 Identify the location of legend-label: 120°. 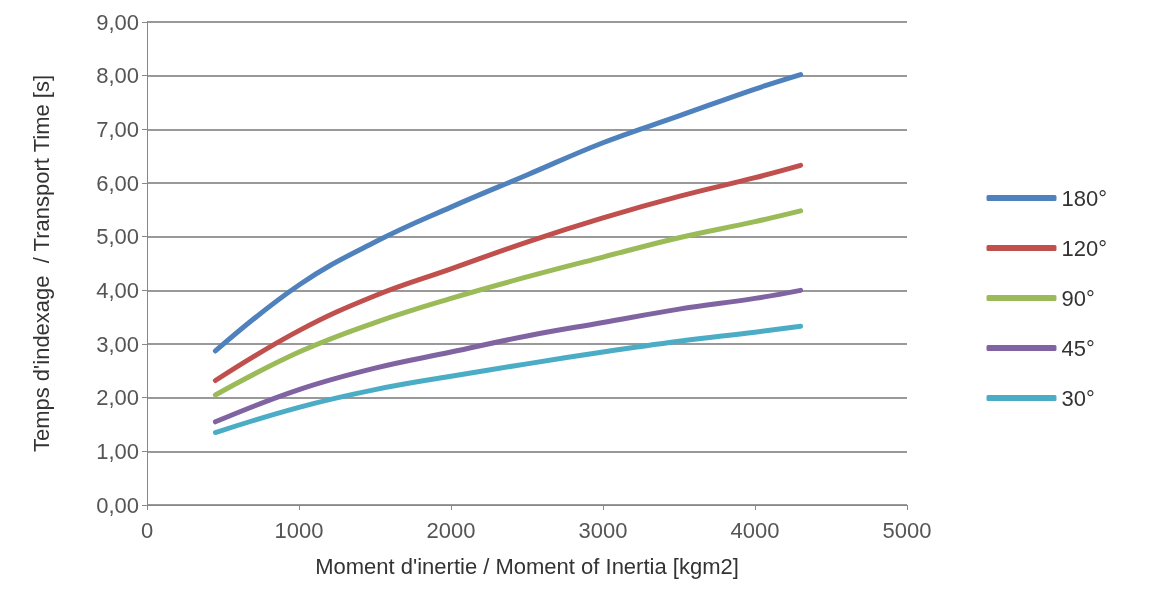
(1084, 248).